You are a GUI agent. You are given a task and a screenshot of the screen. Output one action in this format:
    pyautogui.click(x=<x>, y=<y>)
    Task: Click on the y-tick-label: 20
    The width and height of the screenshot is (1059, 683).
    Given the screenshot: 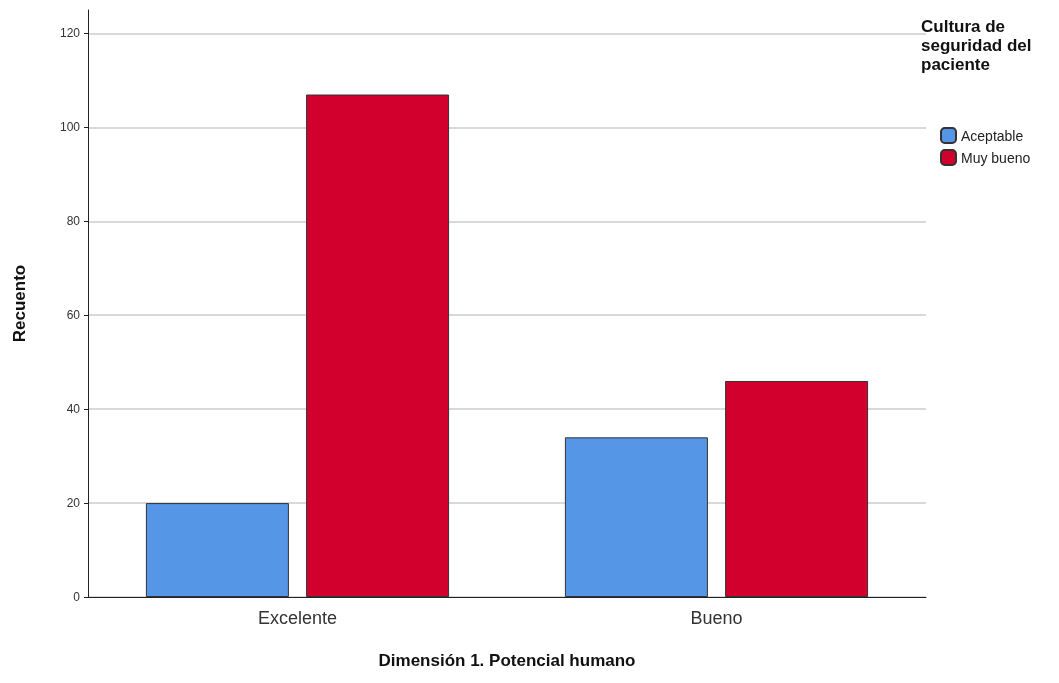 What is the action you would take?
    pyautogui.click(x=73, y=503)
    